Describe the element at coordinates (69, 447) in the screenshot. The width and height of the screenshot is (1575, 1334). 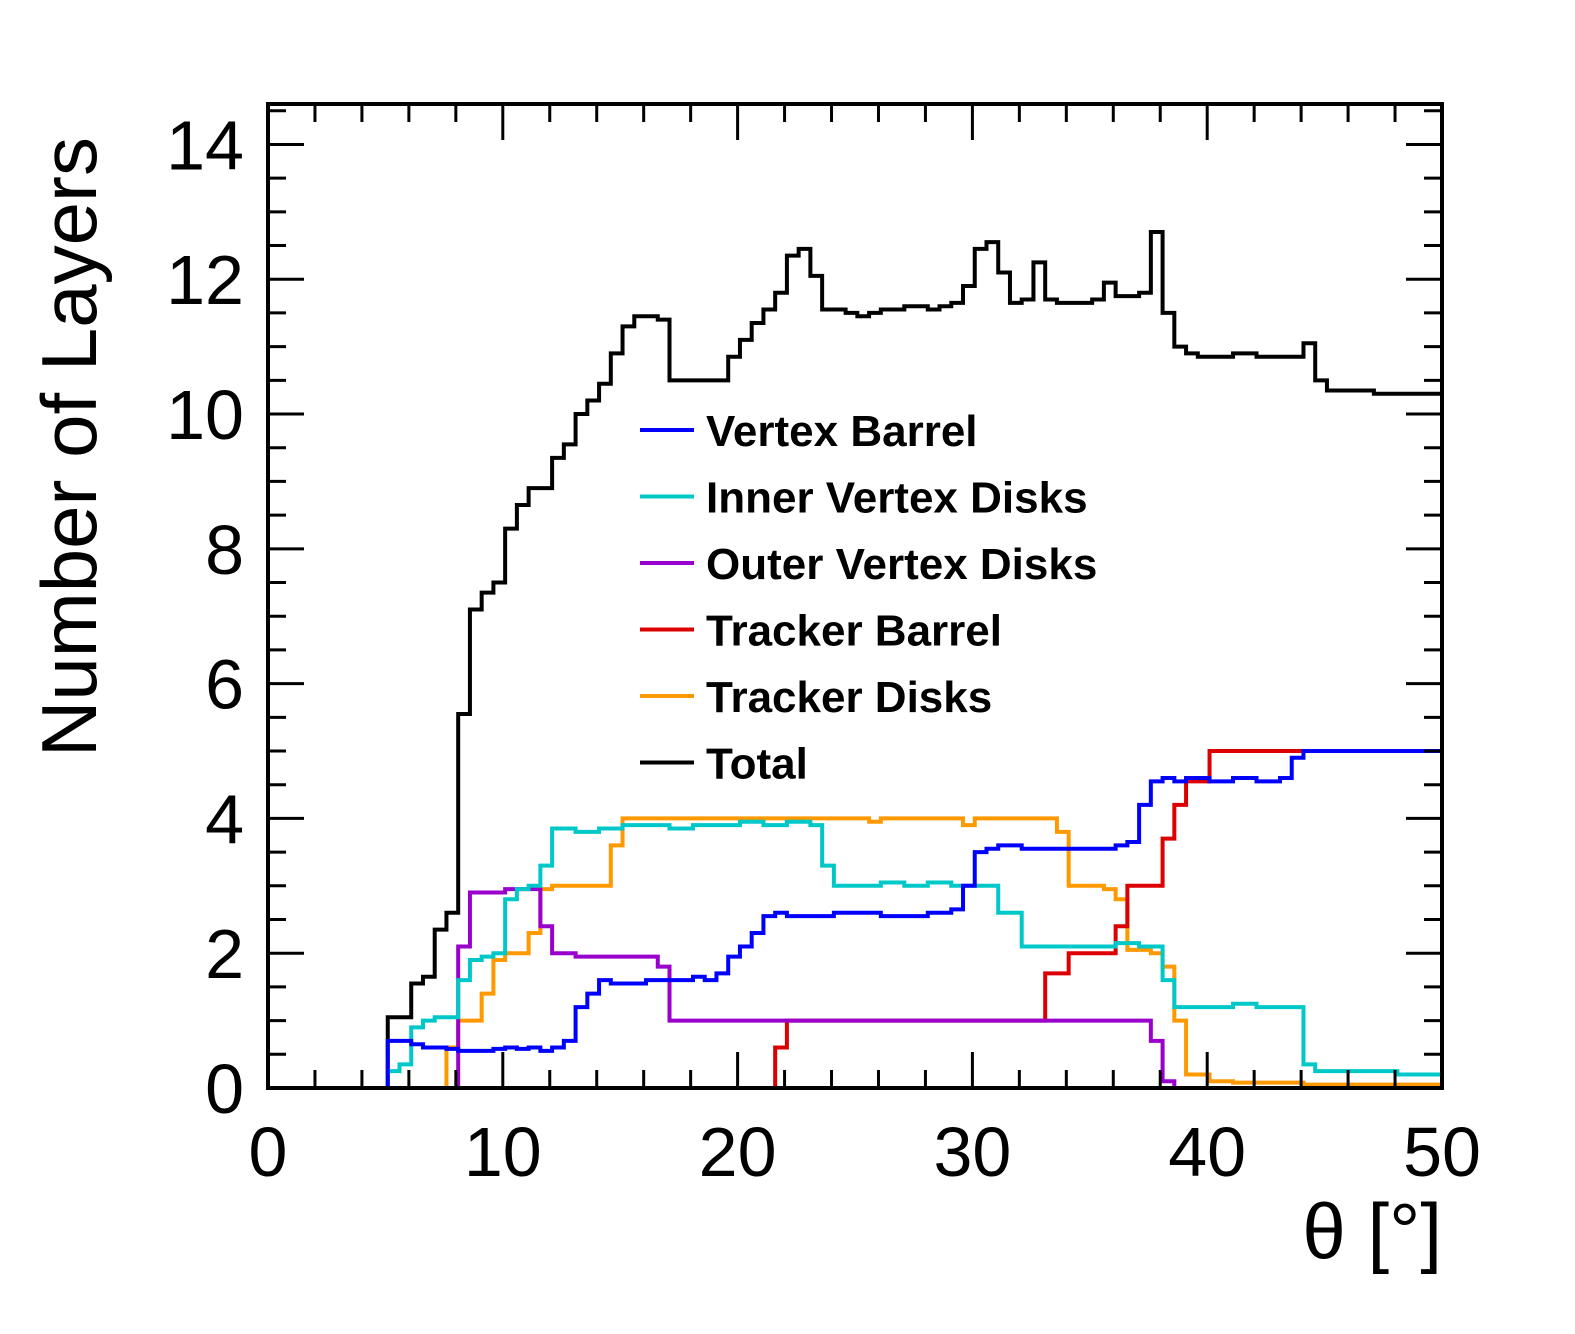
I see `y-axis-label: Number of Layers` at that location.